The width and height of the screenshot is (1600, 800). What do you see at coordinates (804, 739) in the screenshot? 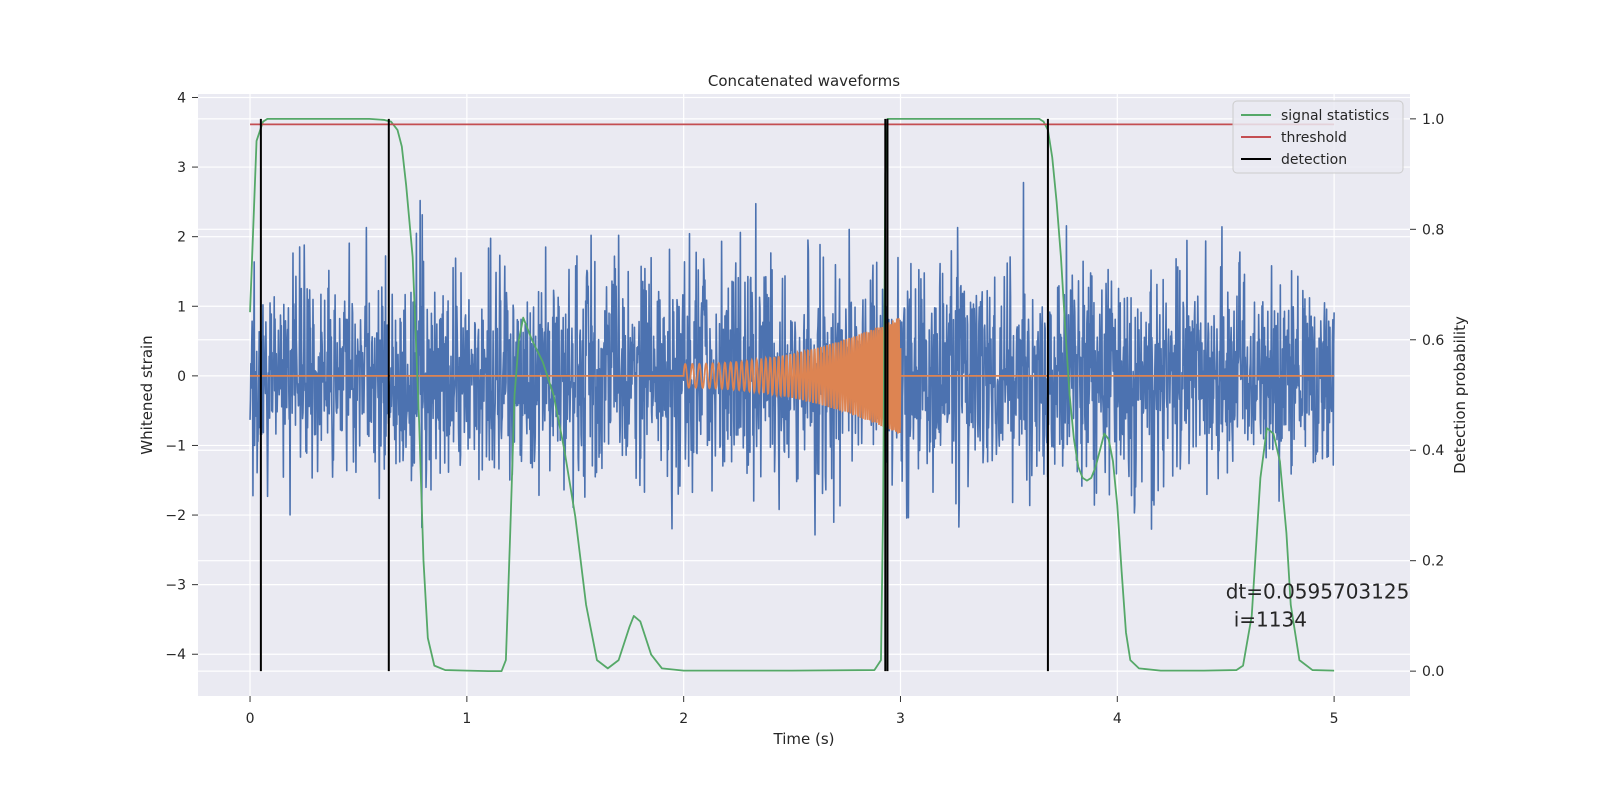
I see `x-axis-label: Time (s)` at bounding box center [804, 739].